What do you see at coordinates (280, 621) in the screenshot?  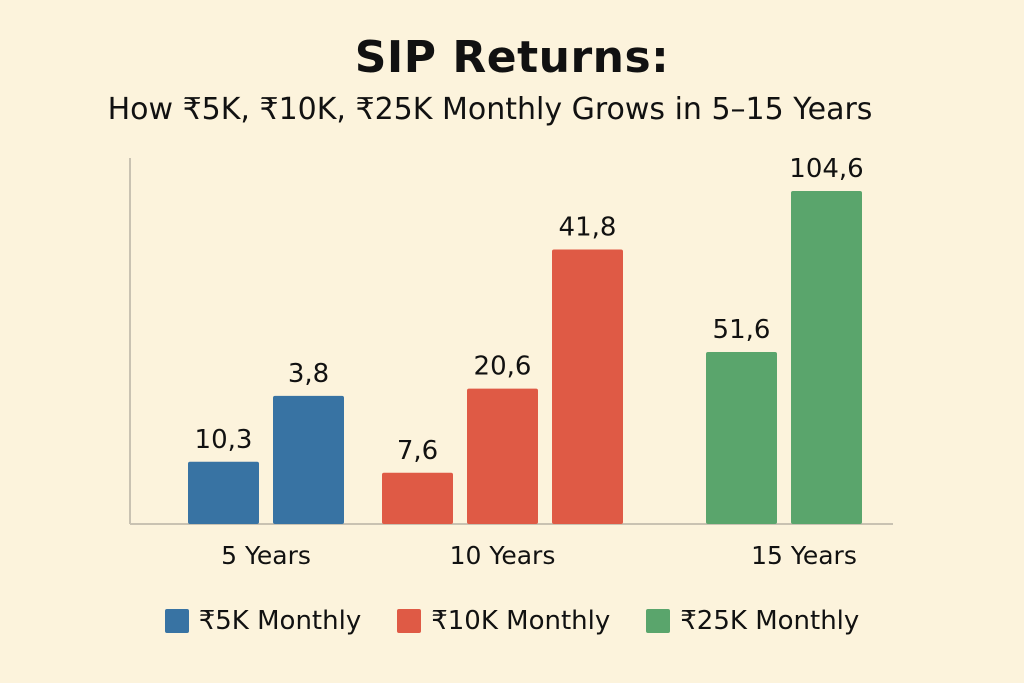 I see `legend-label-5k: ₹5K Monthly` at bounding box center [280, 621].